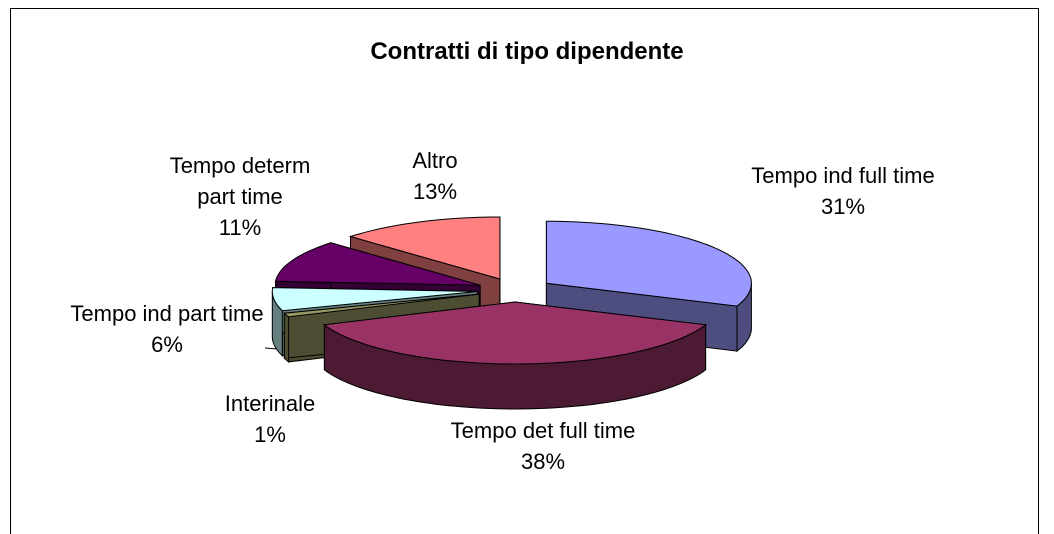 The width and height of the screenshot is (1054, 534). I want to click on data-label: Tempo determ part time 11%, so click(240, 196).